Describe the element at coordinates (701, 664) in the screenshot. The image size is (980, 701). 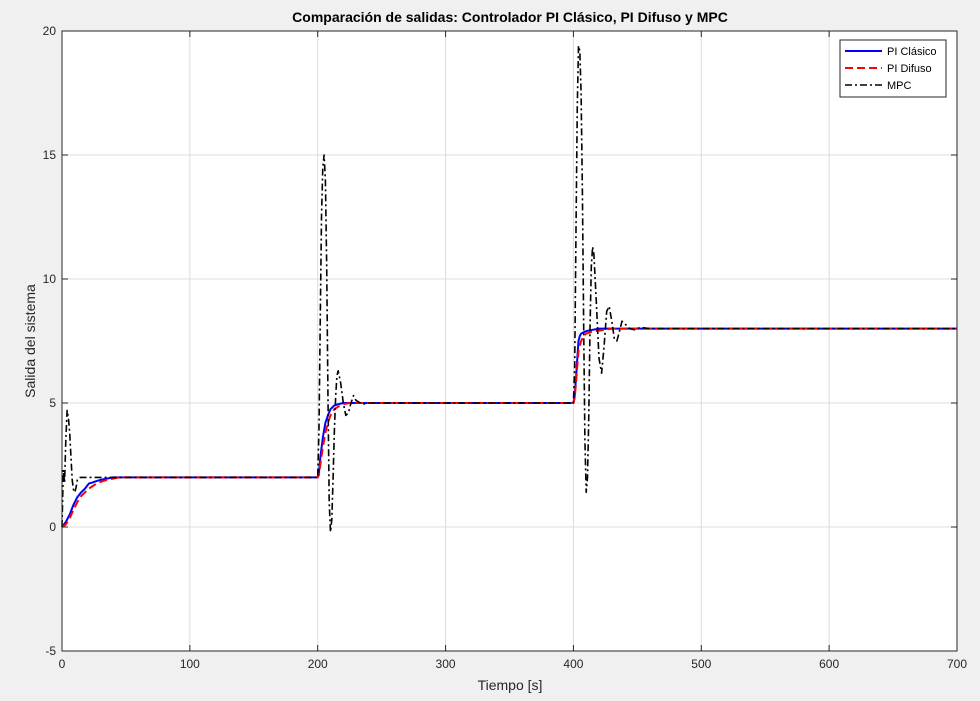
I see `x-tick-label: 500` at that location.